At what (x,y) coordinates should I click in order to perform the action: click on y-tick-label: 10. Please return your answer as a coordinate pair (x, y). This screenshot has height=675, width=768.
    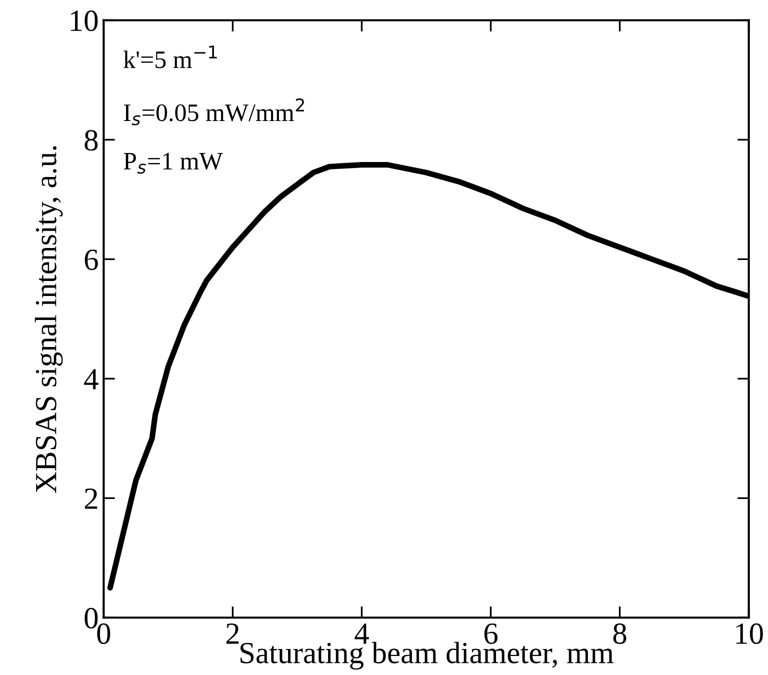
    Looking at the image, I should click on (84, 21).